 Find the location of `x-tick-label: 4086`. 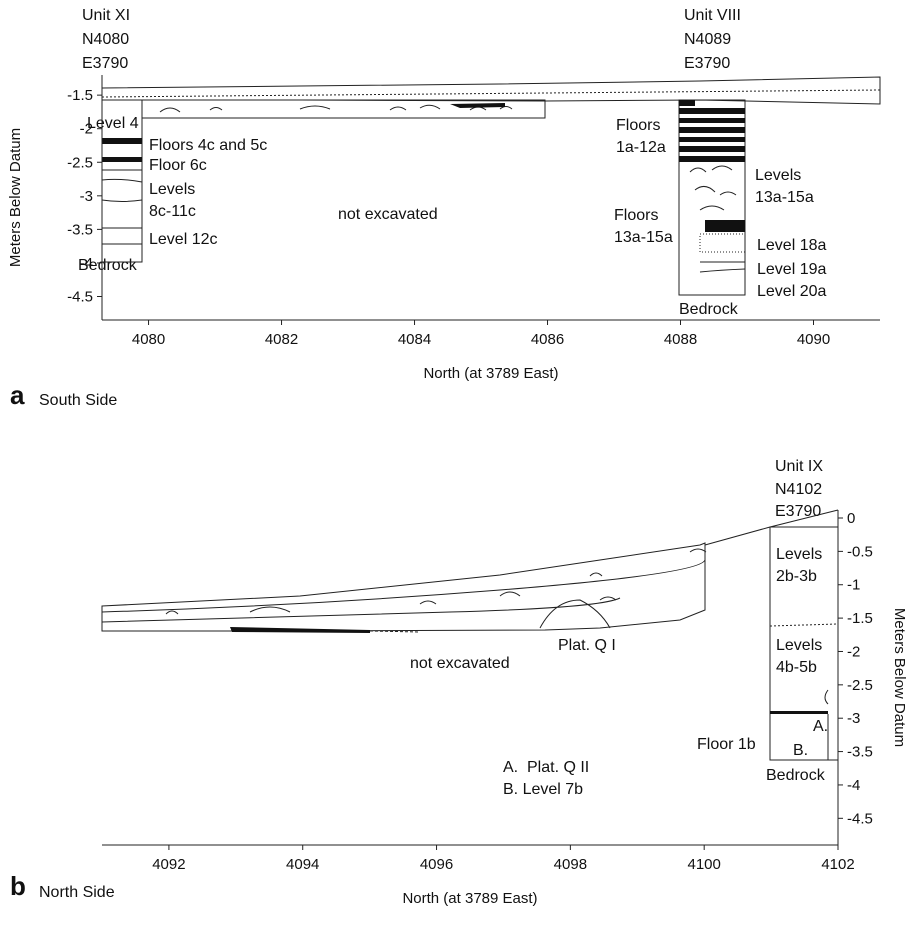

x-tick-label: 4086 is located at coordinates (547, 339).